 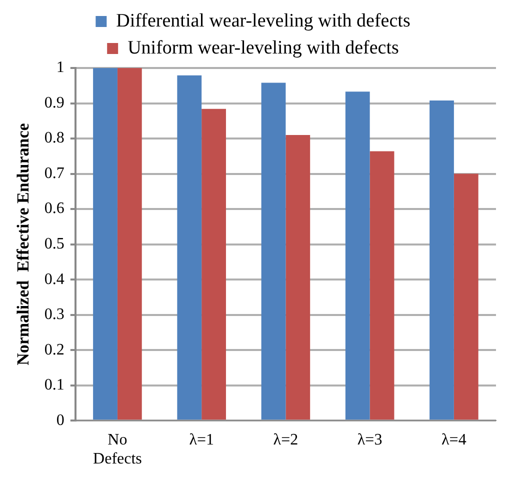 I want to click on y-axis-title: Normalized Effective Endurance, so click(x=23, y=244).